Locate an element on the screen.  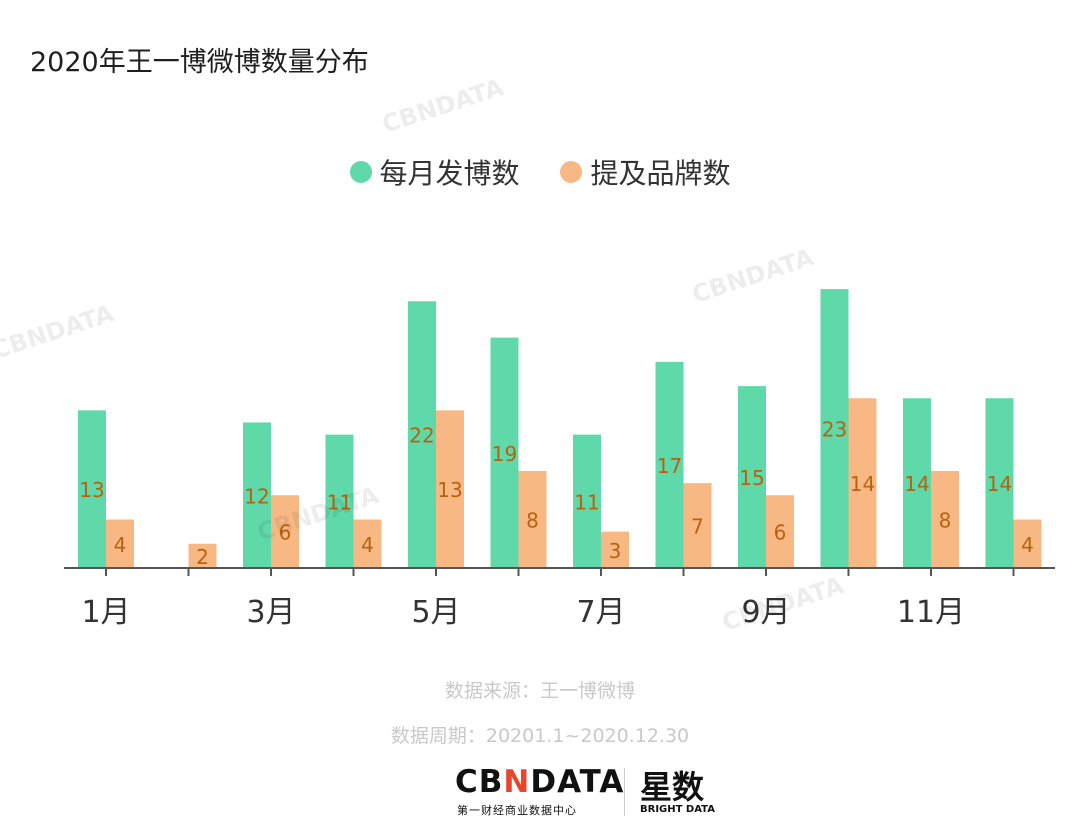
data-label-posts: 23 is located at coordinates (834, 430).